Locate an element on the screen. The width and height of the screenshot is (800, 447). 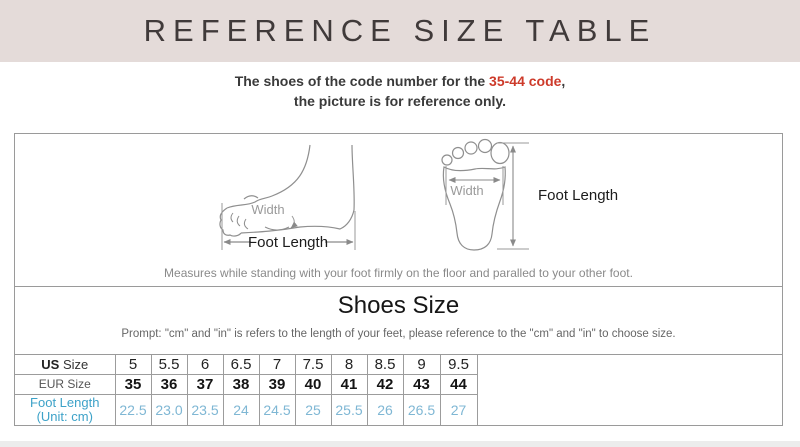
shoes-size-title: Shoes Size is located at coordinates (398, 305).